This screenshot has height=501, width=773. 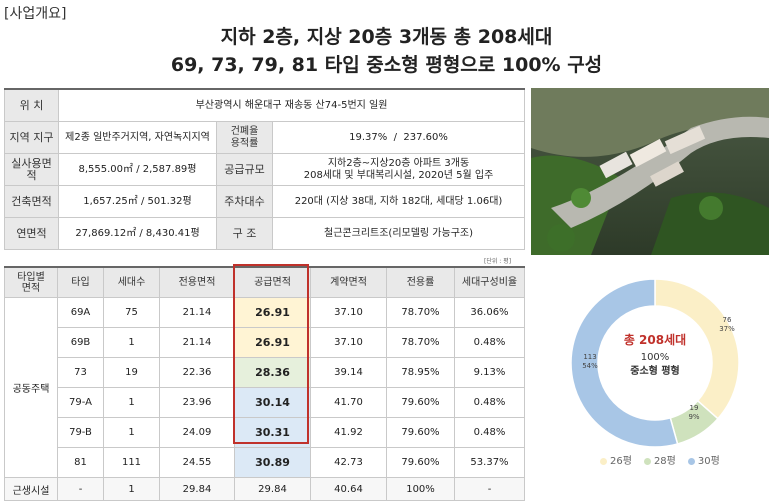 What do you see at coordinates (272, 489) in the screenshot?
I see `facility-supply: 29.84` at bounding box center [272, 489].